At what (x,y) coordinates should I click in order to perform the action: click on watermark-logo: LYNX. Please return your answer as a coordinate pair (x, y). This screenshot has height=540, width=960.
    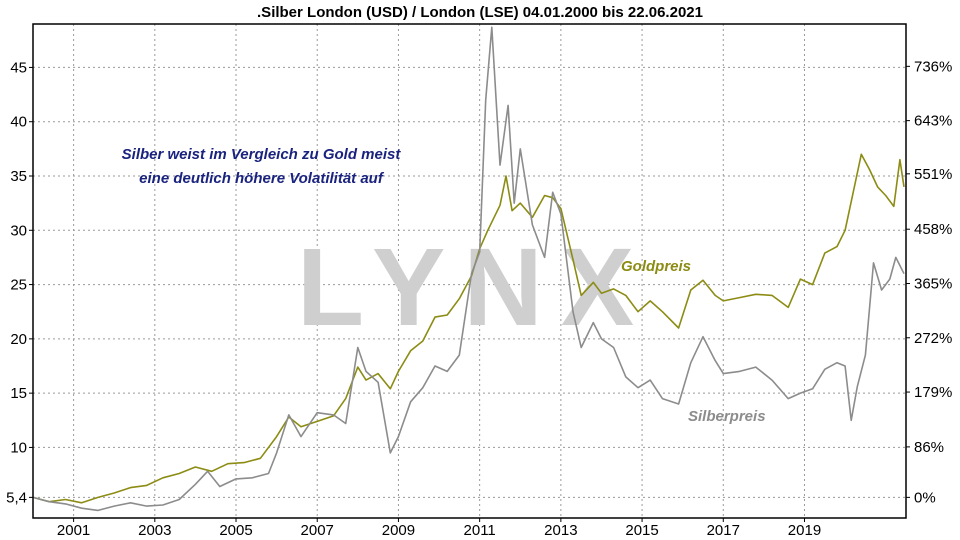
    Looking at the image, I should click on (474, 287).